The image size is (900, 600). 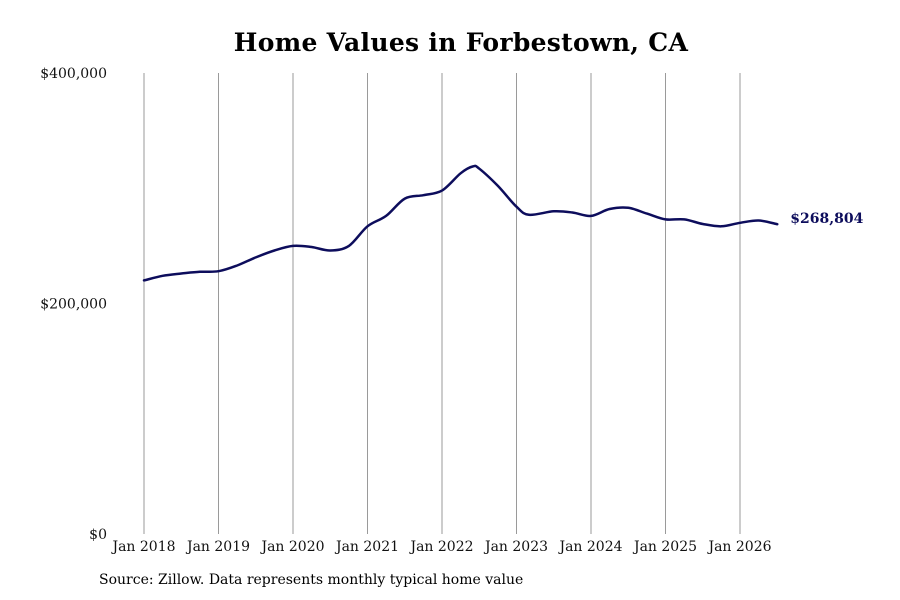 I want to click on x-tick-label: Jan 2025, so click(x=664, y=547).